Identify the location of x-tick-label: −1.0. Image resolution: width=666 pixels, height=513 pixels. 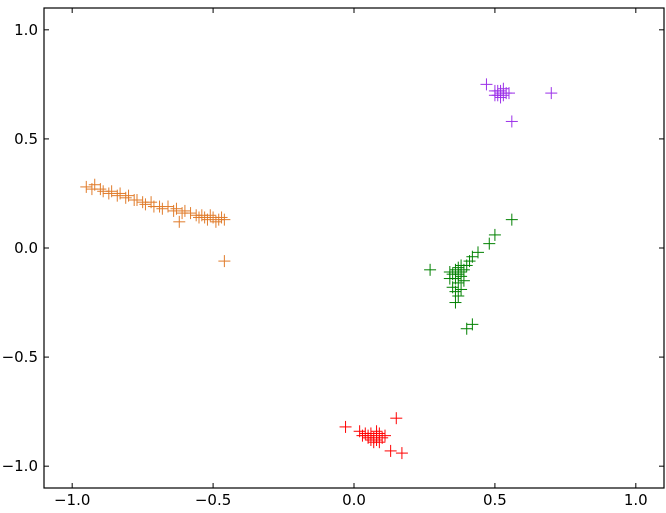
(72, 499).